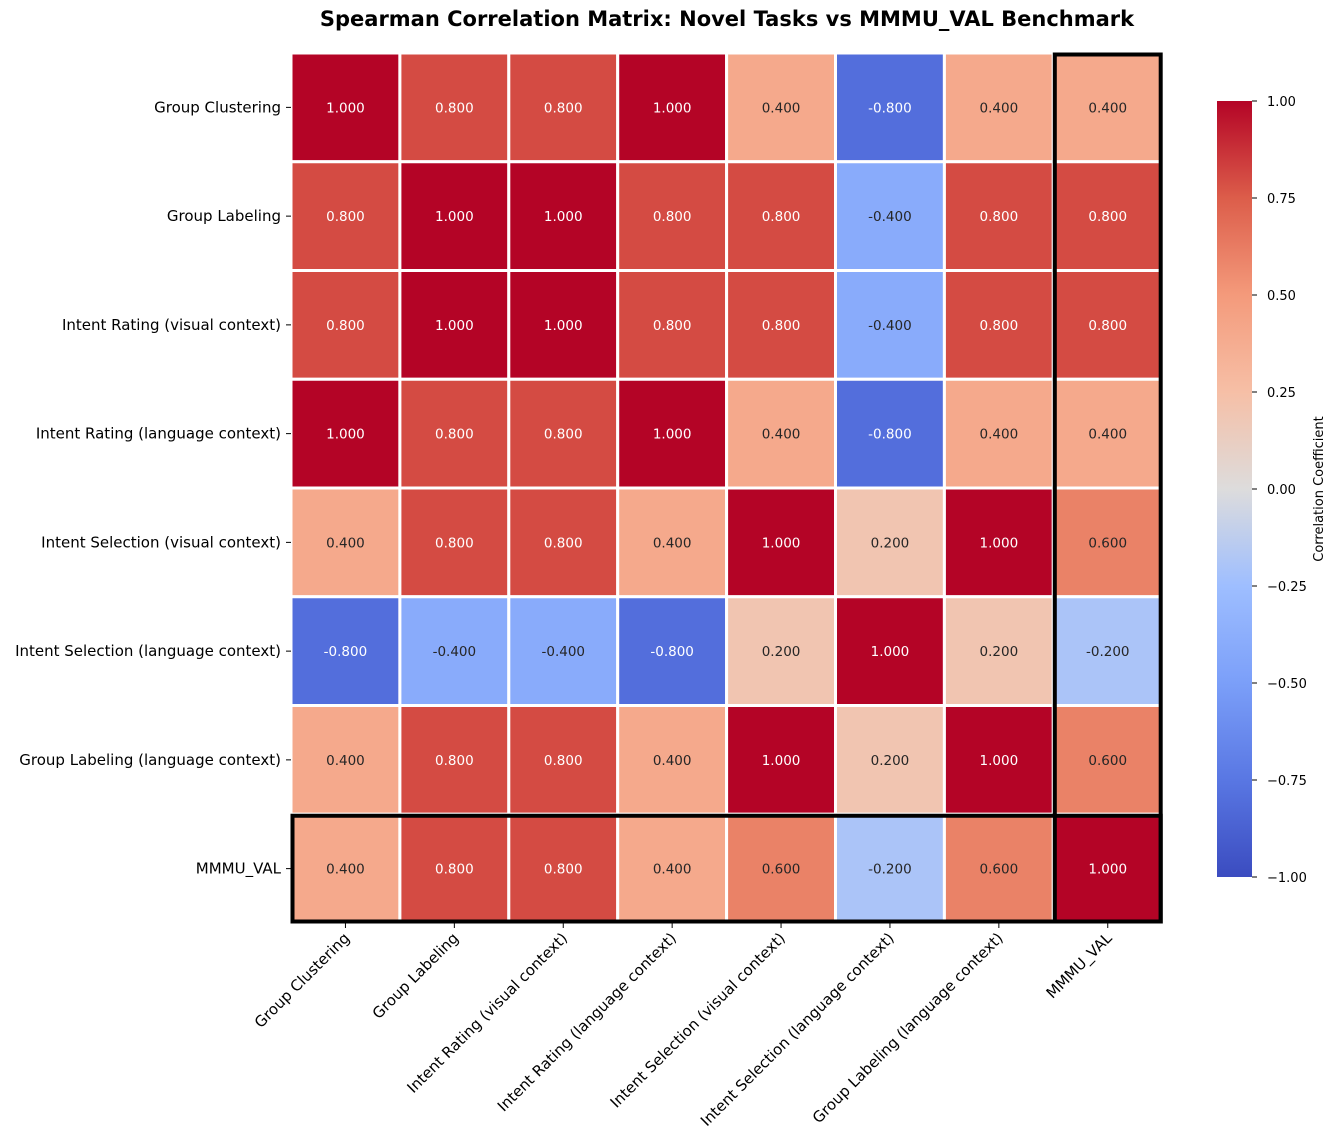 The image size is (1337, 1147). What do you see at coordinates (171, 325) in the screenshot?
I see `row-label: Intent Rating (visual context)` at bounding box center [171, 325].